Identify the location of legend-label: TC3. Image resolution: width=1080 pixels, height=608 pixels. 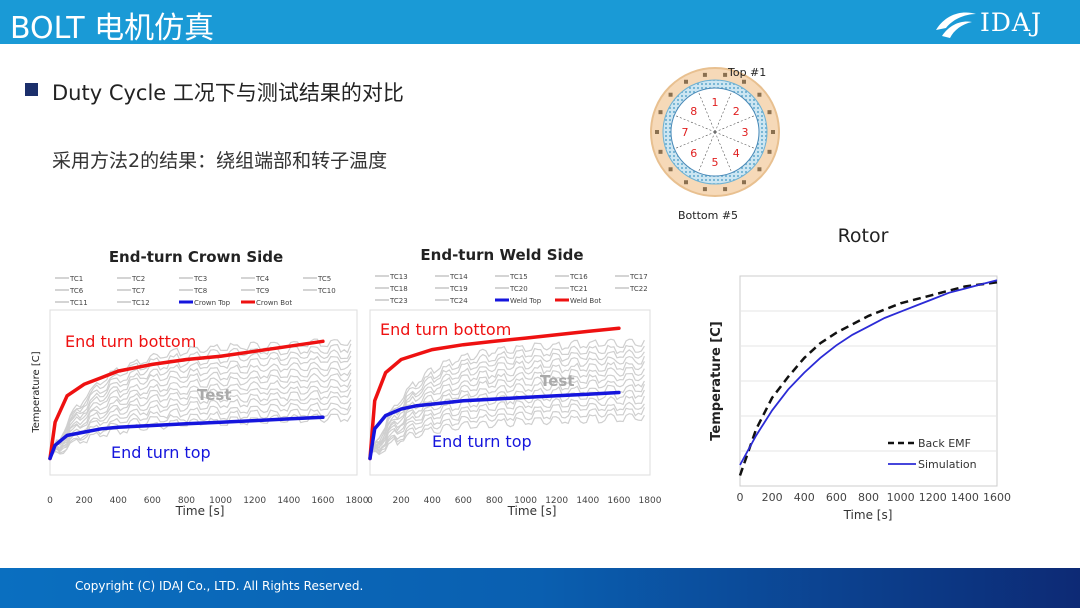
(200, 279).